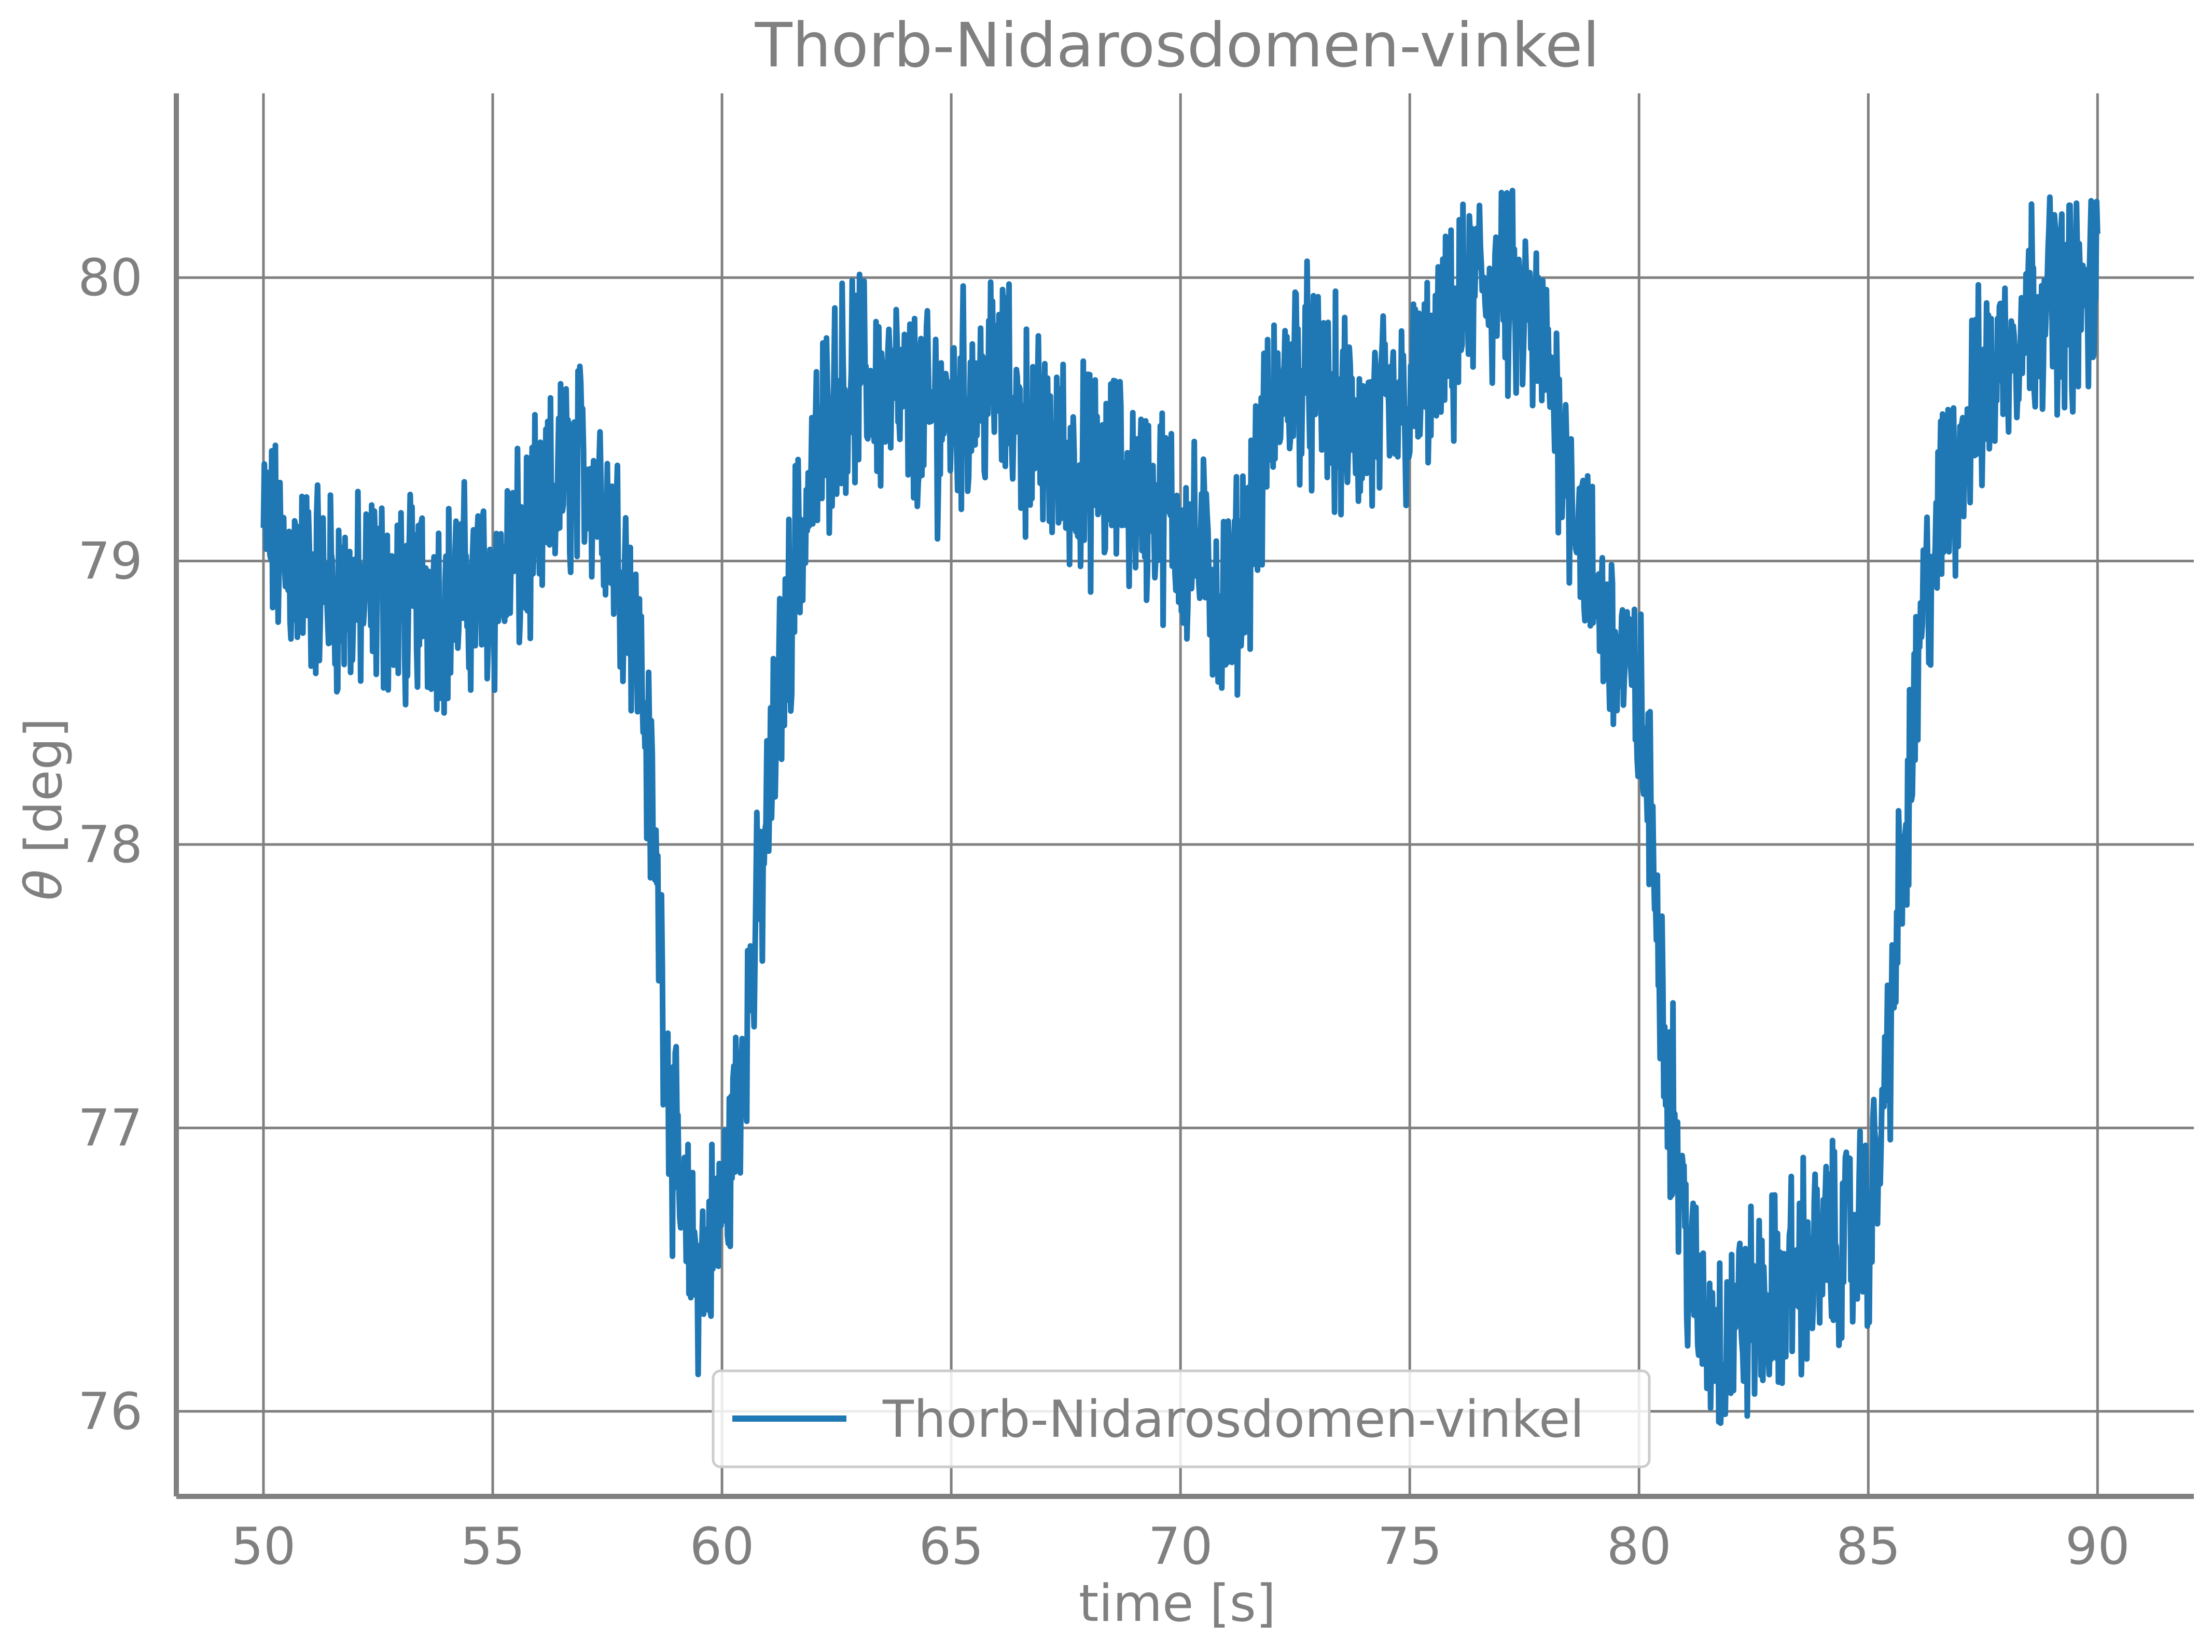 This screenshot has width=2212, height=1652. Describe the element at coordinates (1868, 1546) in the screenshot. I see `x-tick-label: 85` at that location.